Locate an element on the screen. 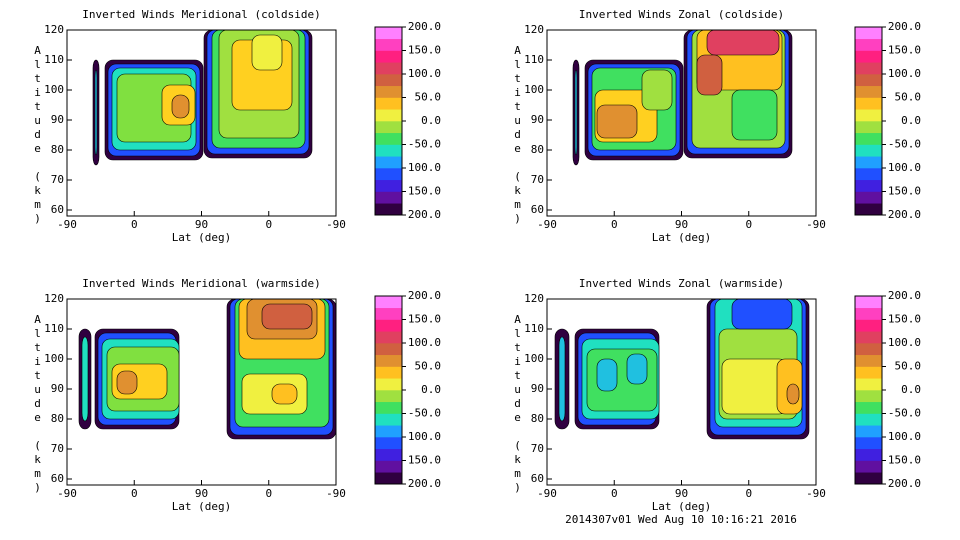 The height and width of the screenshot is (540, 960). x-tick-label: 0 is located at coordinates (748, 493).